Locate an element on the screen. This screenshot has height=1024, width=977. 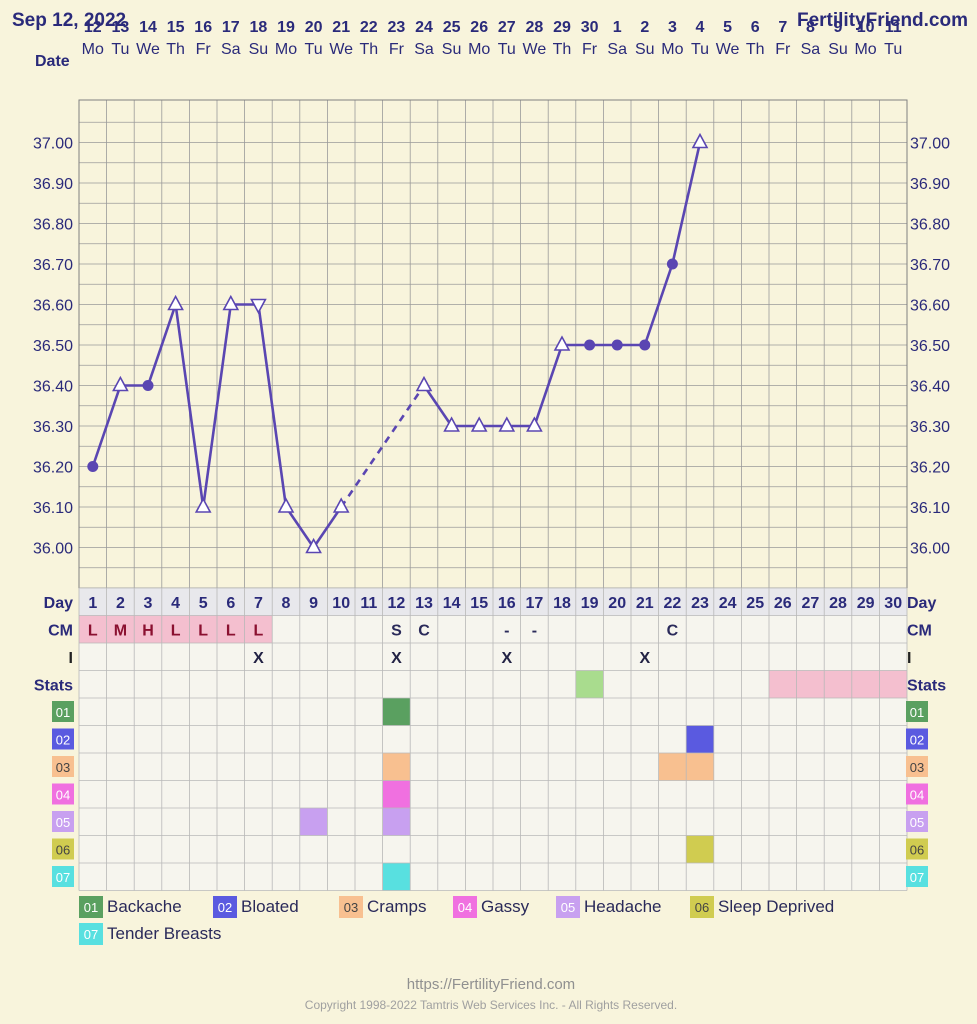
date-tick-label: 19 is located at coordinates (286, 27).